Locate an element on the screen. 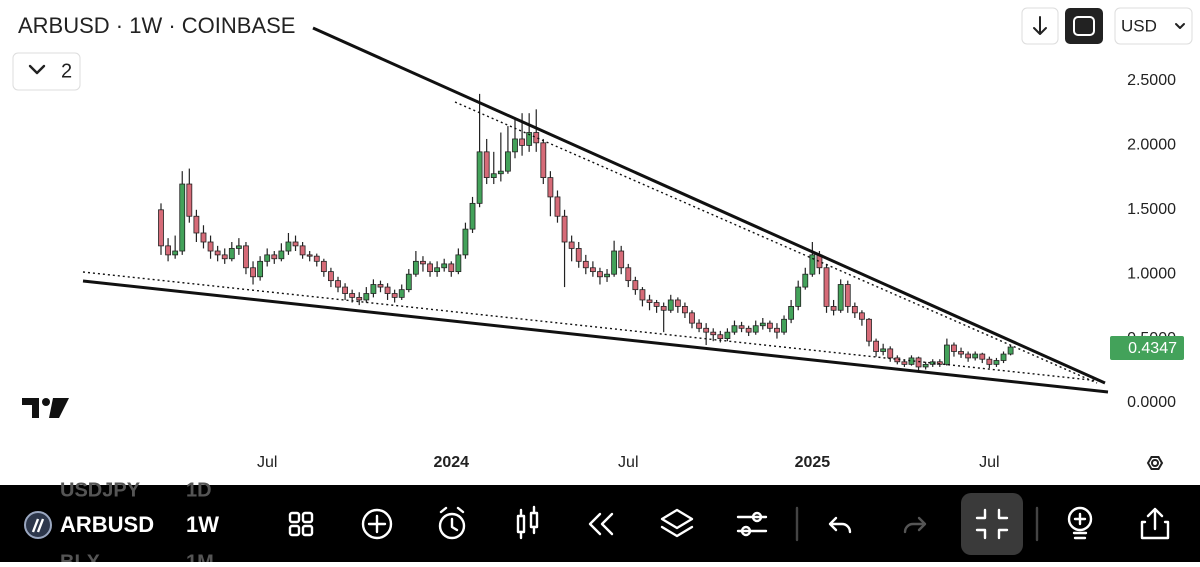  chart-type-icon is located at coordinates (527, 522).